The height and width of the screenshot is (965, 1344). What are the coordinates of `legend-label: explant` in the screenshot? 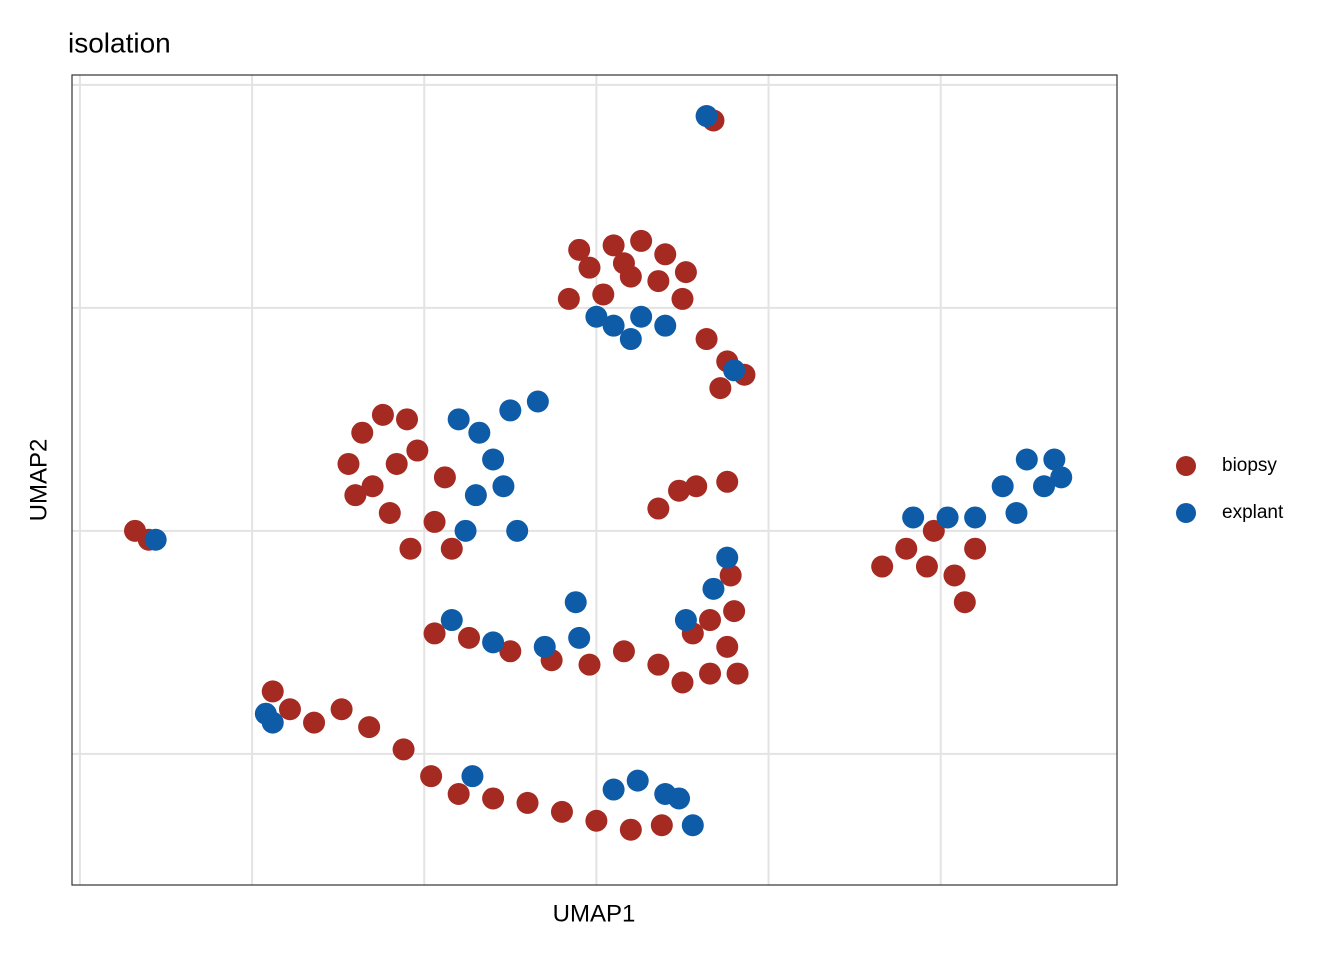 It's located at (1253, 512).